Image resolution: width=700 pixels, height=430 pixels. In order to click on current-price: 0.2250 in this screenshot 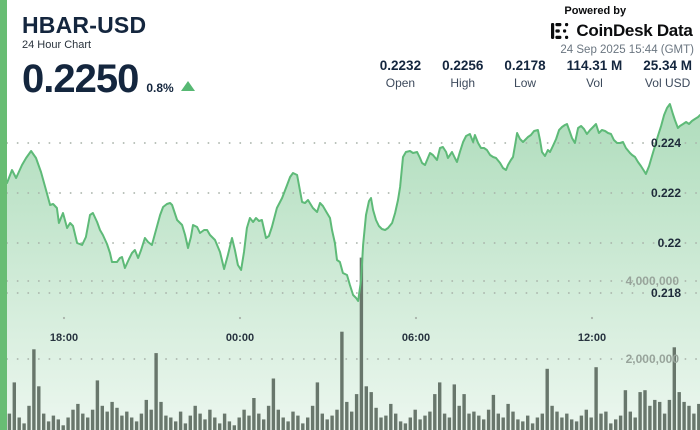, I will do `click(80, 79)`.